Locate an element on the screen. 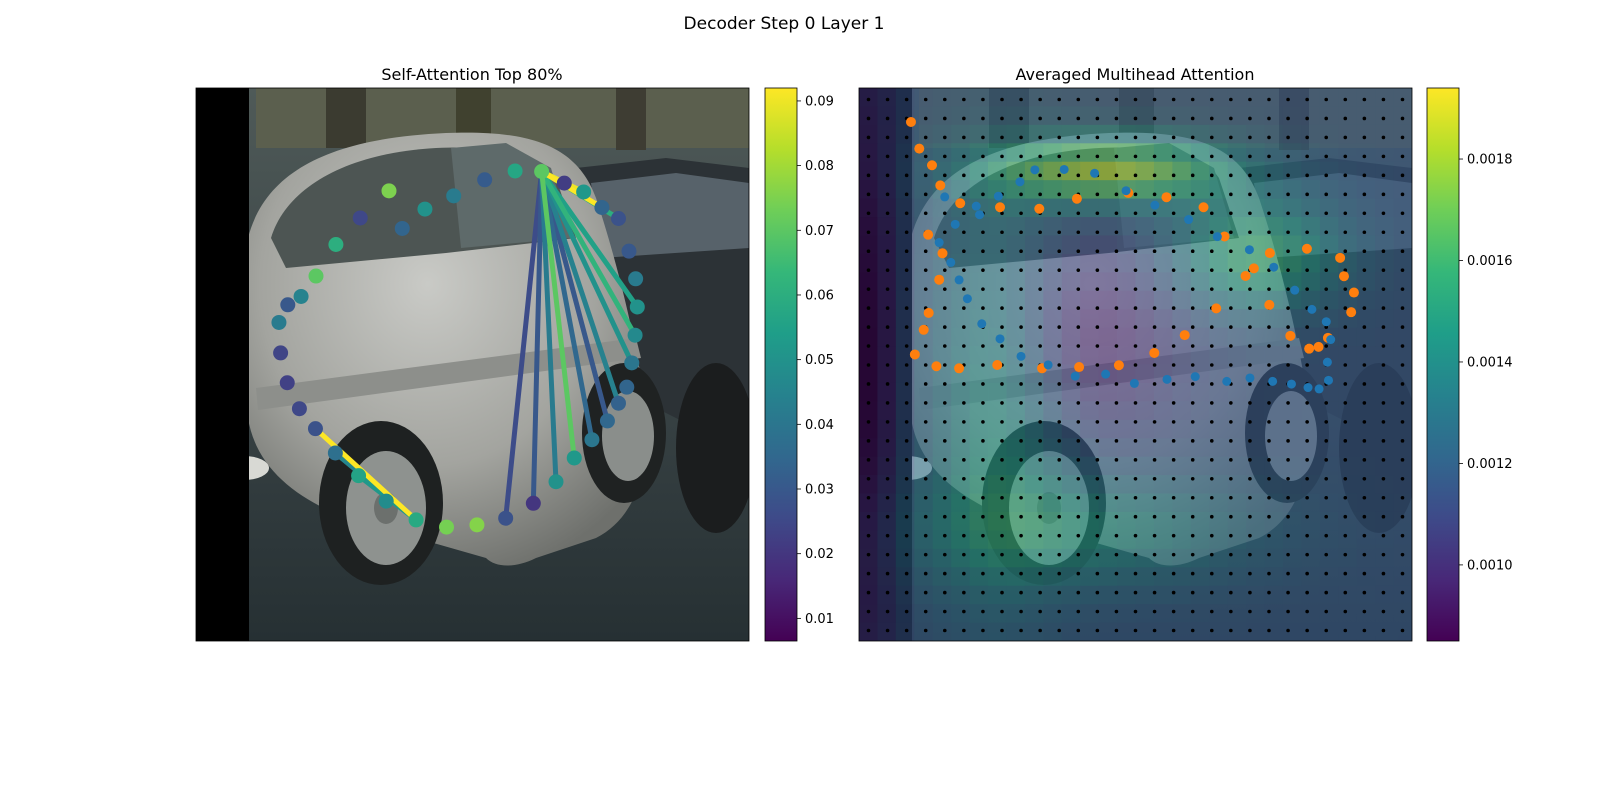 The image size is (1600, 800). colorbar-tick-label: 0.03 is located at coordinates (819, 490).